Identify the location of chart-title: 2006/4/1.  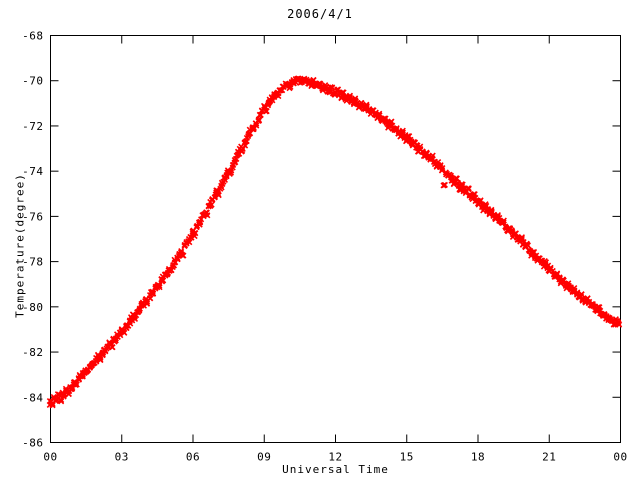
(320, 14).